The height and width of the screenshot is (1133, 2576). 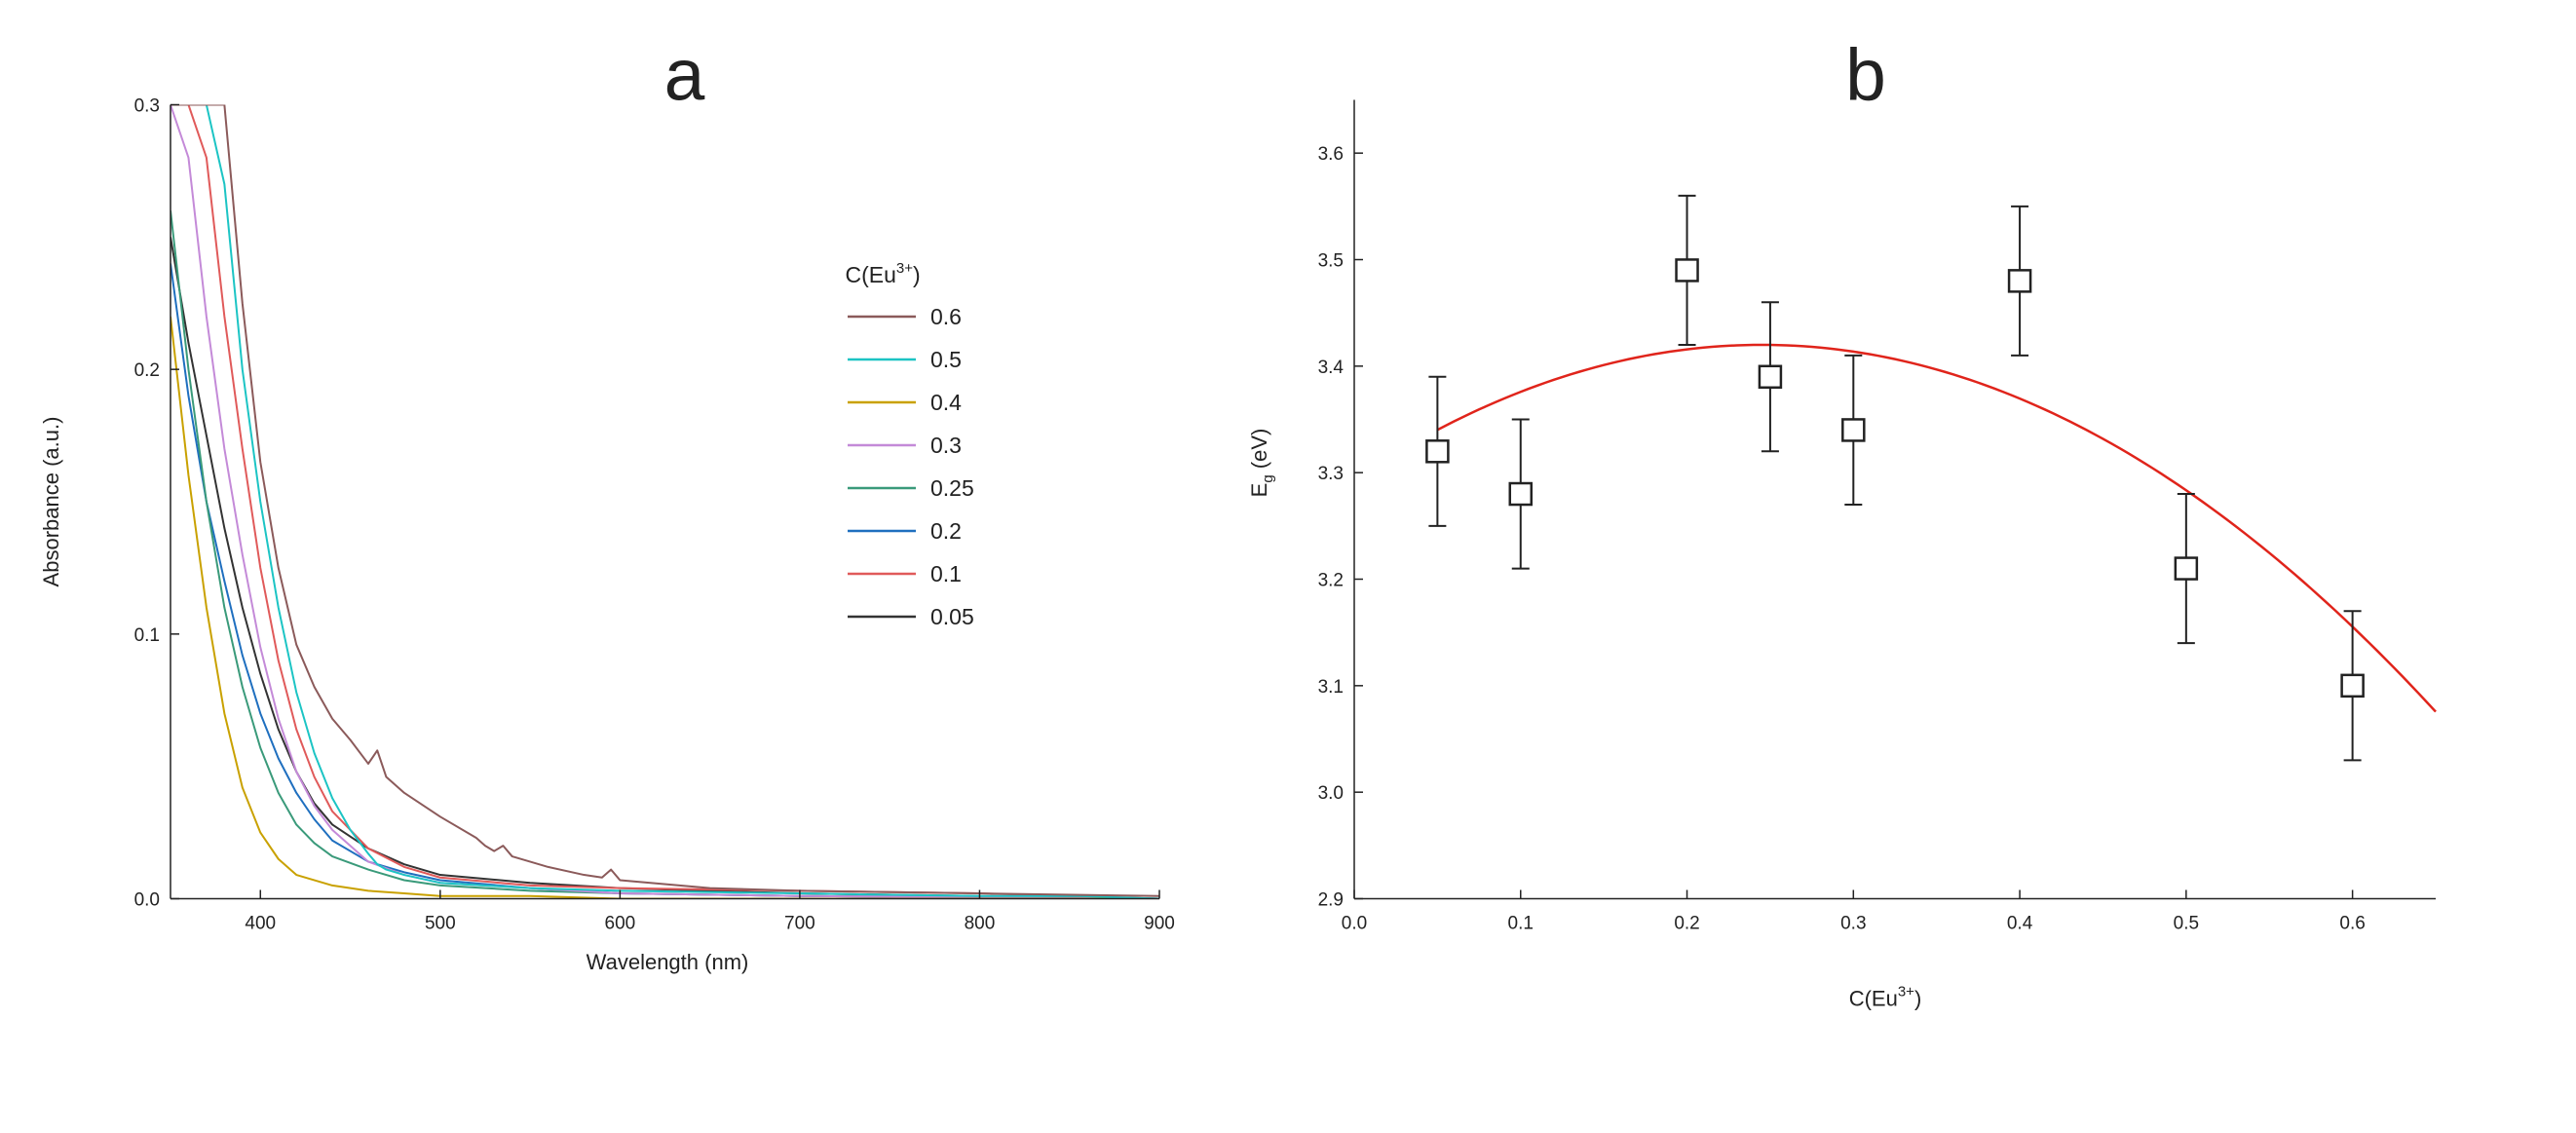 What do you see at coordinates (2352, 924) in the screenshot?
I see `panel-b-x-tick-label: 0.6` at bounding box center [2352, 924].